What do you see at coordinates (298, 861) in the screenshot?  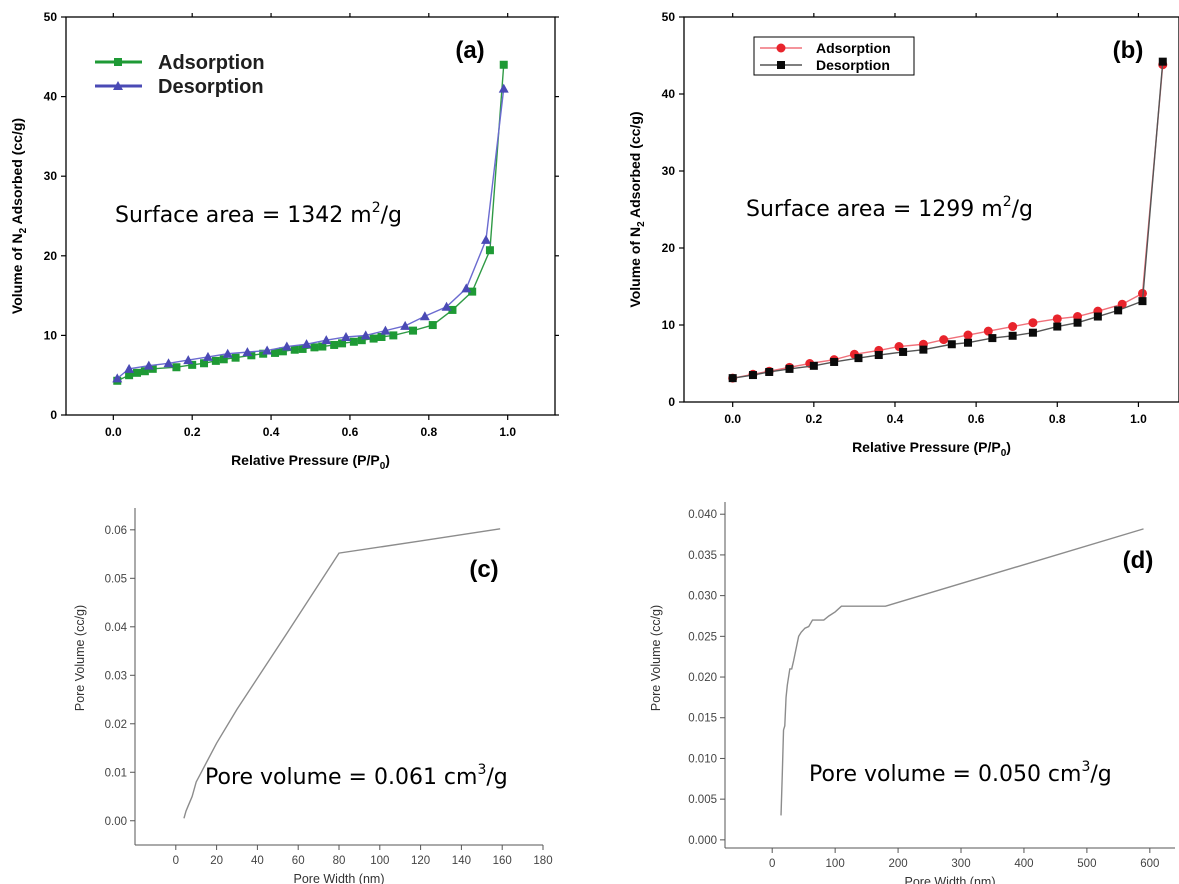 I see `x-tick-label: 60` at bounding box center [298, 861].